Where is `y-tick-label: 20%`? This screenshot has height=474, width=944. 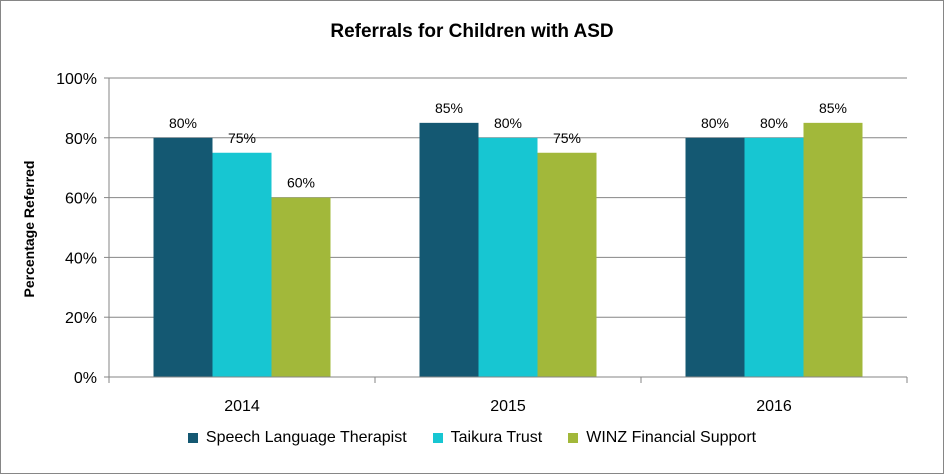
y-tick-label: 20% is located at coordinates (81, 318).